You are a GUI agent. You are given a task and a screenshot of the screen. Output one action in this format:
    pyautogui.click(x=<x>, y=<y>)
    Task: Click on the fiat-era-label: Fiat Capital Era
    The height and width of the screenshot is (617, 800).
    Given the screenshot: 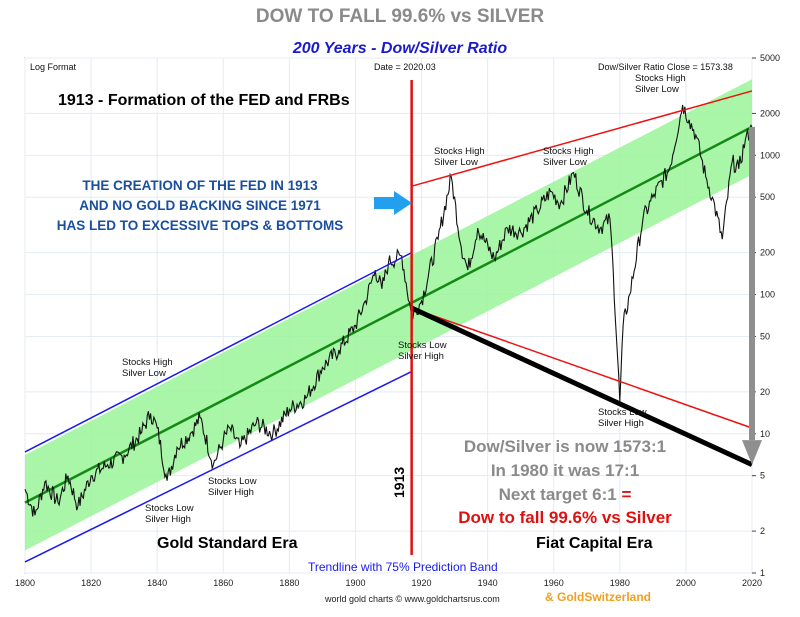 What is the action you would take?
    pyautogui.click(x=594, y=543)
    